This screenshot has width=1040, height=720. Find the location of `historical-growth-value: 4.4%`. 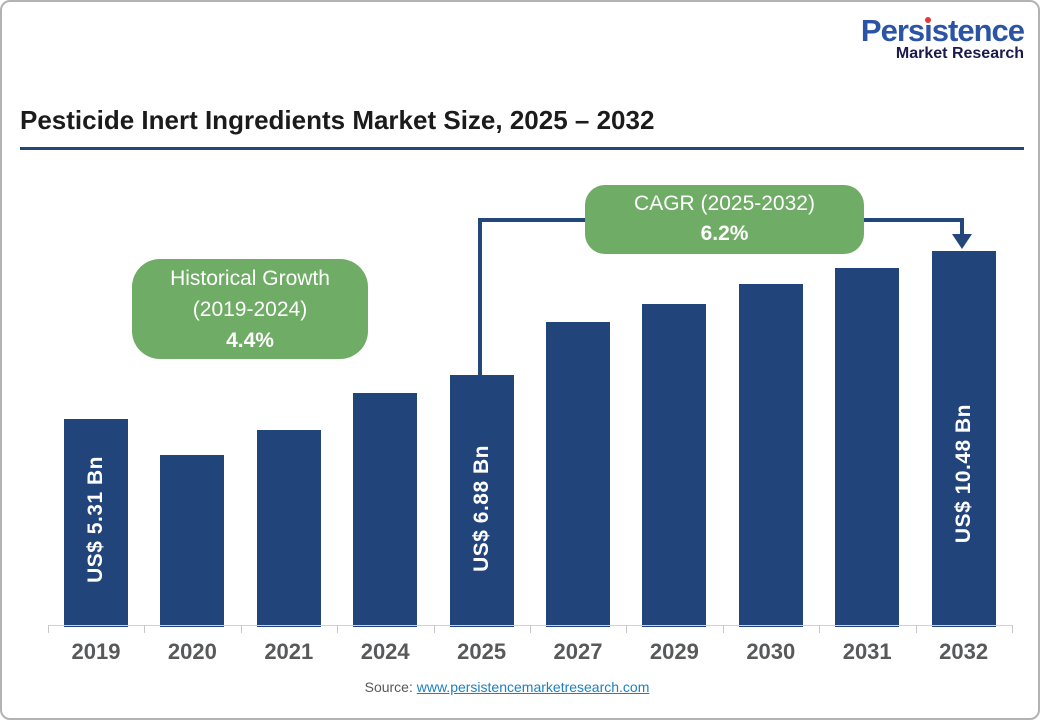

historical-growth-value: 4.4% is located at coordinates (250, 340).